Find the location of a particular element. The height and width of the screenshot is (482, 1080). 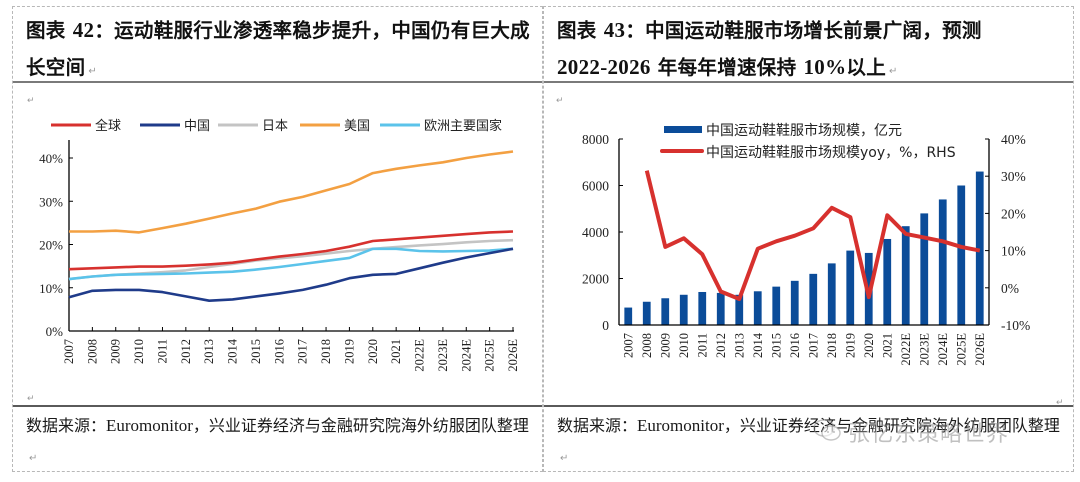

chart-legend: 全球 中国 日本 美国 欧洲主要国家 is located at coordinates (276, 126).